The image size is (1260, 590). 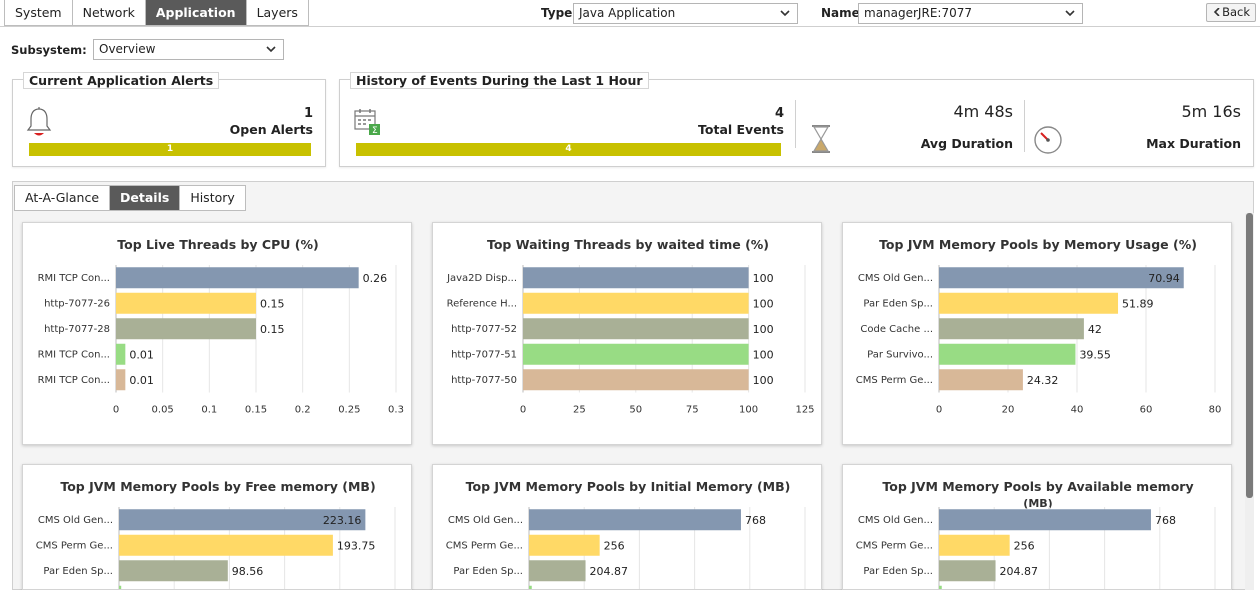 I want to click on tab-details: Details, so click(x=145, y=198).